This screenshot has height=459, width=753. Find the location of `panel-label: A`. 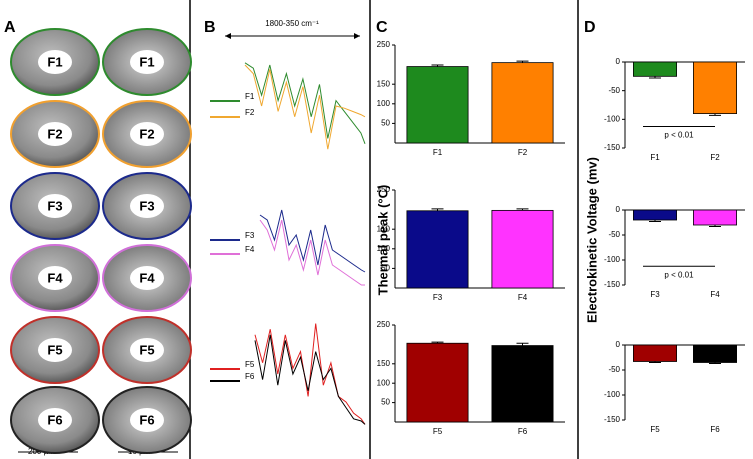

panel-label: A is located at coordinates (10, 27).